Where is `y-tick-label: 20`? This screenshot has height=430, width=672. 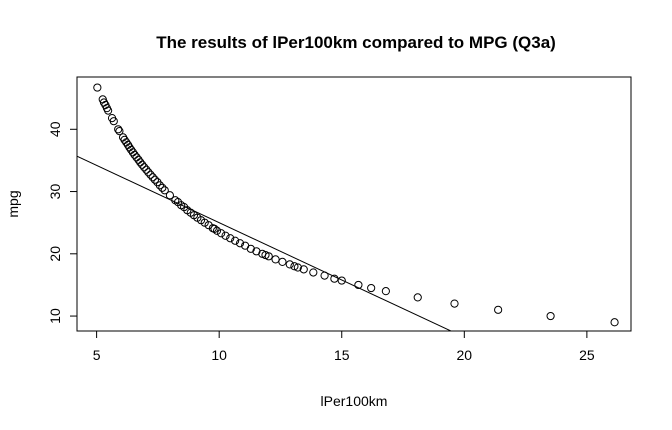
y-tick-label: 20 is located at coordinates (55, 254).